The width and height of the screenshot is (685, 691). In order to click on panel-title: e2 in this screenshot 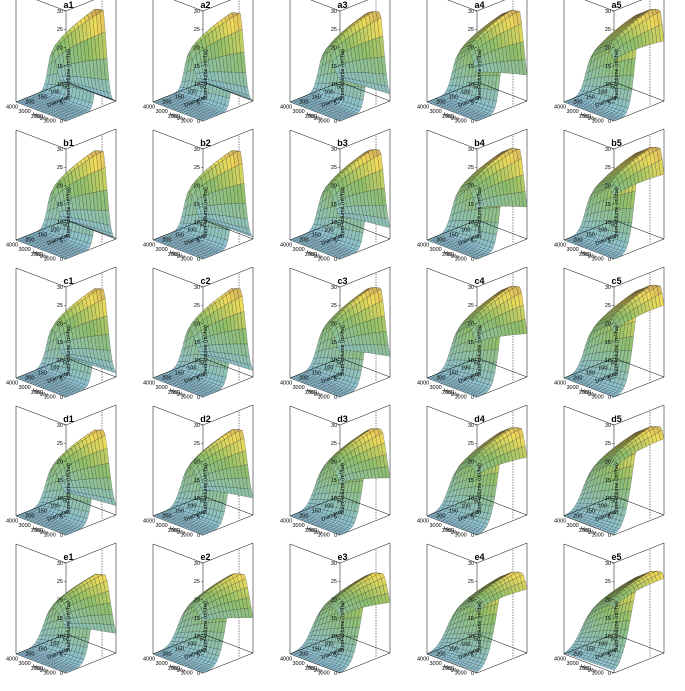, I will do `click(205, 557)`.